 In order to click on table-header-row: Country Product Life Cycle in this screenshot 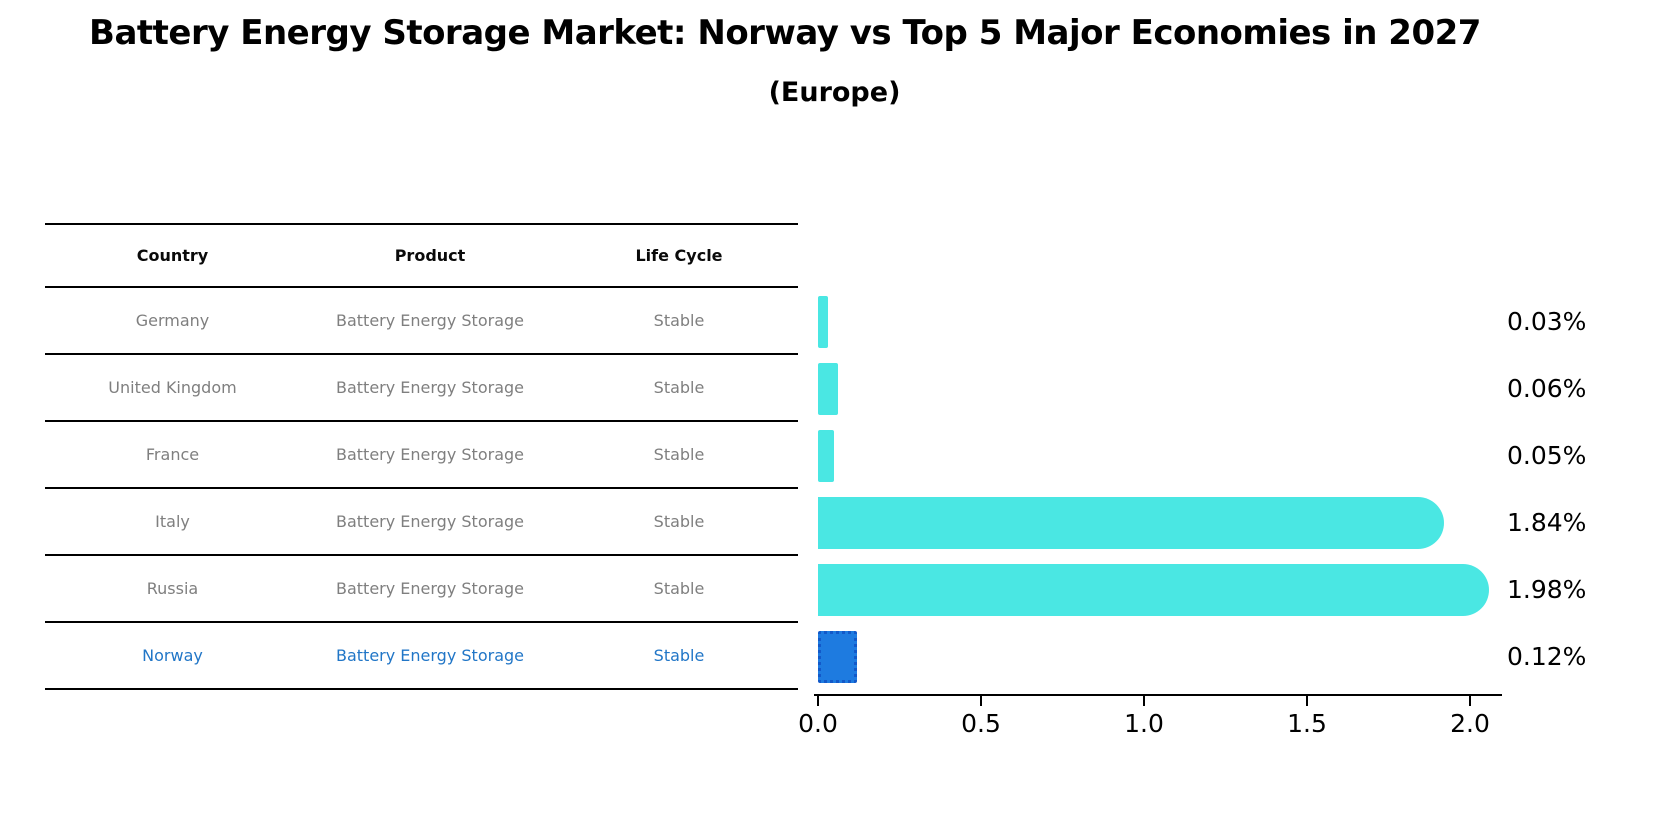, I will do `click(421, 255)`.